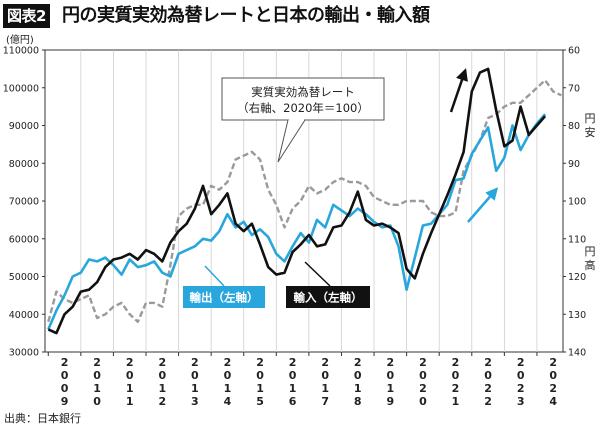 Image resolution: width=600 pixels, height=431 pixels. I want to click on y-right-tick-label: 70, so click(574, 88).